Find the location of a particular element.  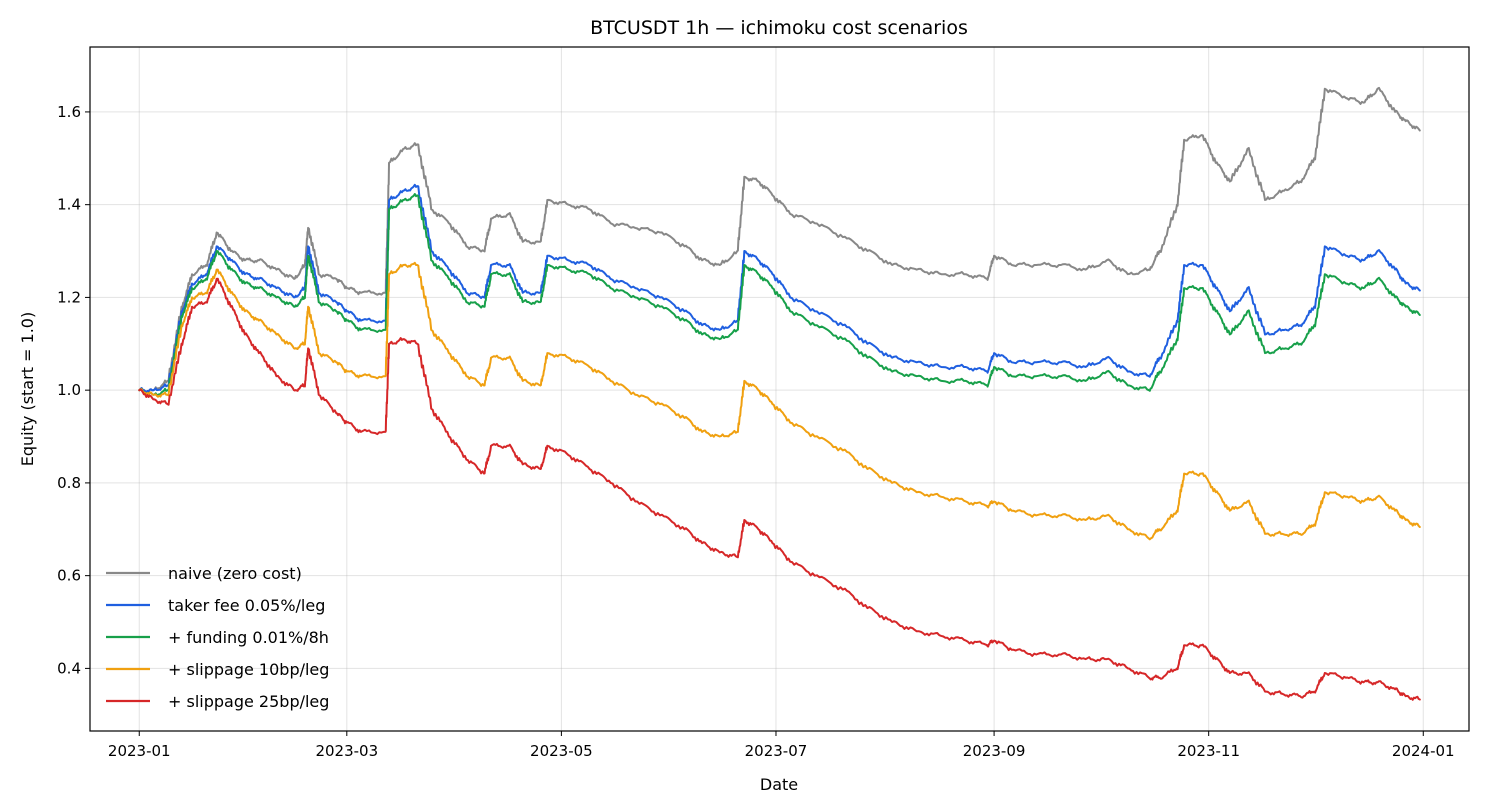

y-tick-label: 0.6 is located at coordinates (69, 576).